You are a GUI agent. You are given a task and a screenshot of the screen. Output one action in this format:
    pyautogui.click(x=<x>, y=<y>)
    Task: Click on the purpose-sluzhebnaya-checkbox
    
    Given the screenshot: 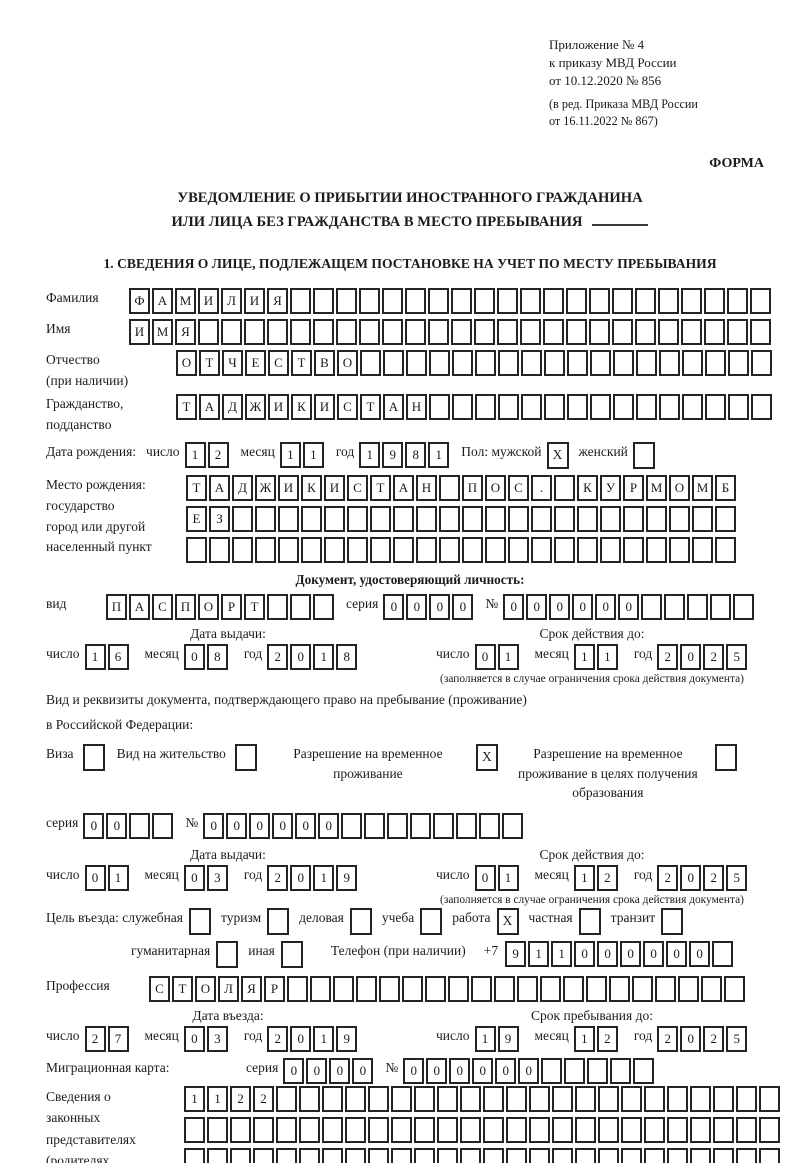 What is the action you would take?
    pyautogui.click(x=200, y=921)
    